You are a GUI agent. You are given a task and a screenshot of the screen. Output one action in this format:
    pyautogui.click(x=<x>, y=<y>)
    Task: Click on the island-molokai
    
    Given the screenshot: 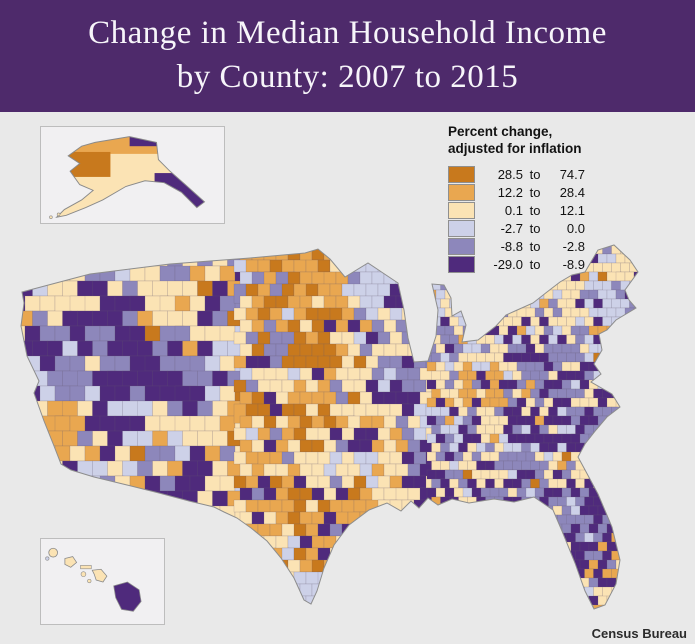 What is the action you would take?
    pyautogui.click(x=86, y=567)
    